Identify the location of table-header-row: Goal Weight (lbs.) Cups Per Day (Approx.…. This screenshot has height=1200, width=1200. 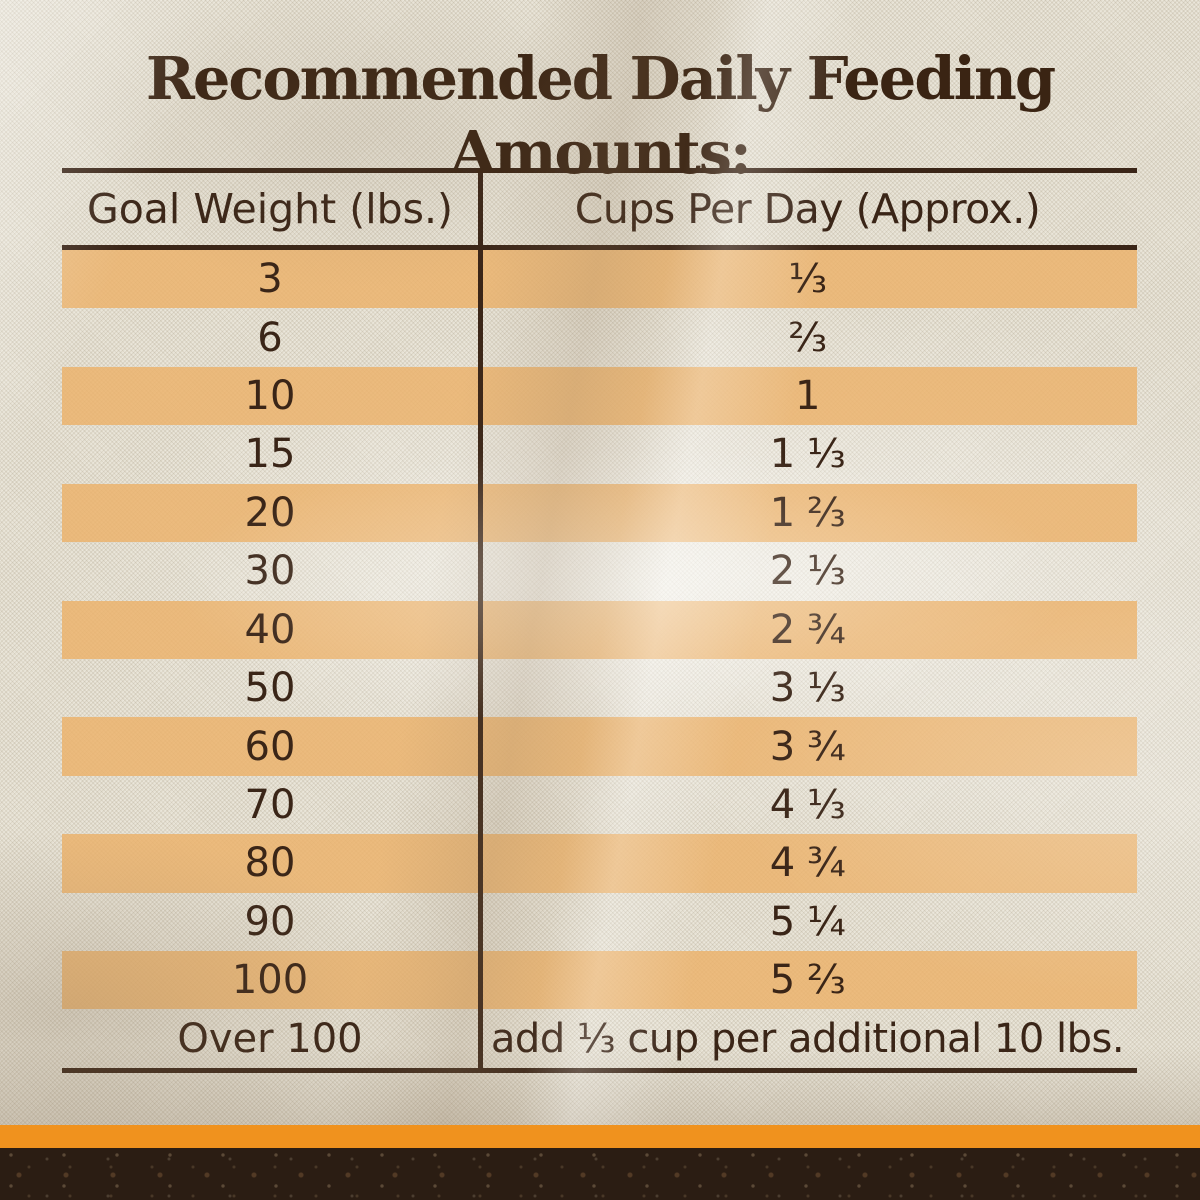
(599, 209).